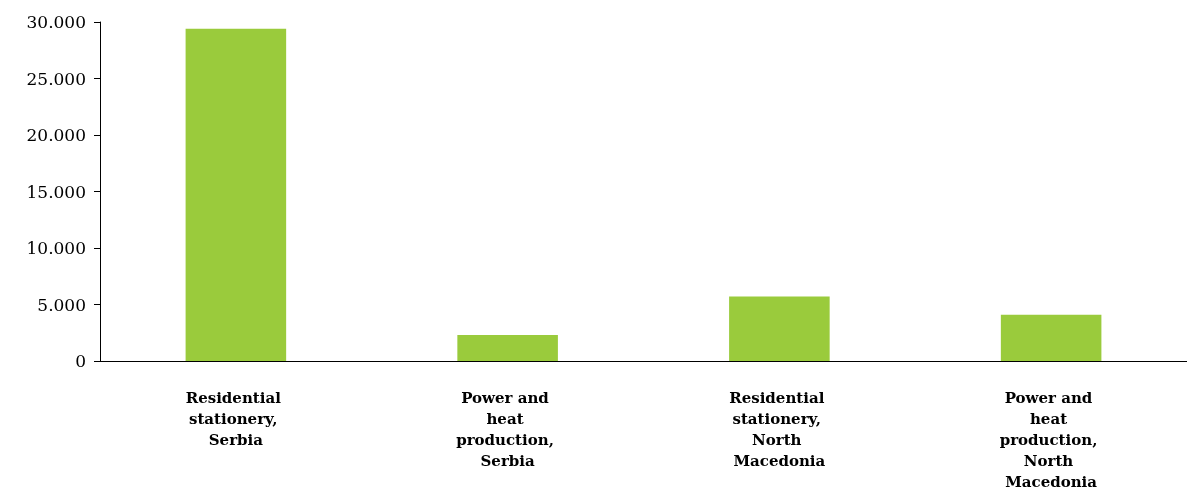 The height and width of the screenshot is (492, 1187). I want to click on x-tick-label: Power and heat production, Serbia, so click(508, 429).